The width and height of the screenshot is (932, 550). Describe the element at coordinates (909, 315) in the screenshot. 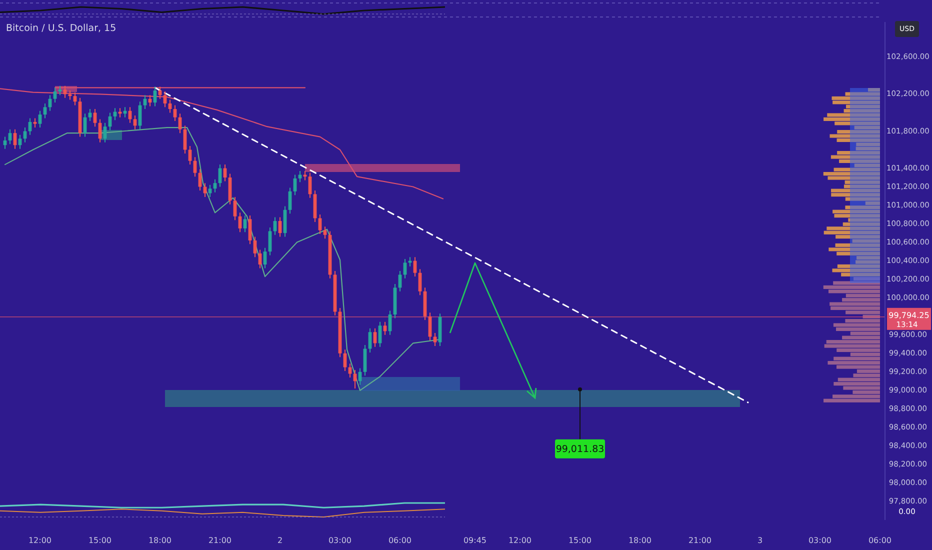

I see `ref-line-label: 99,794.25` at that location.